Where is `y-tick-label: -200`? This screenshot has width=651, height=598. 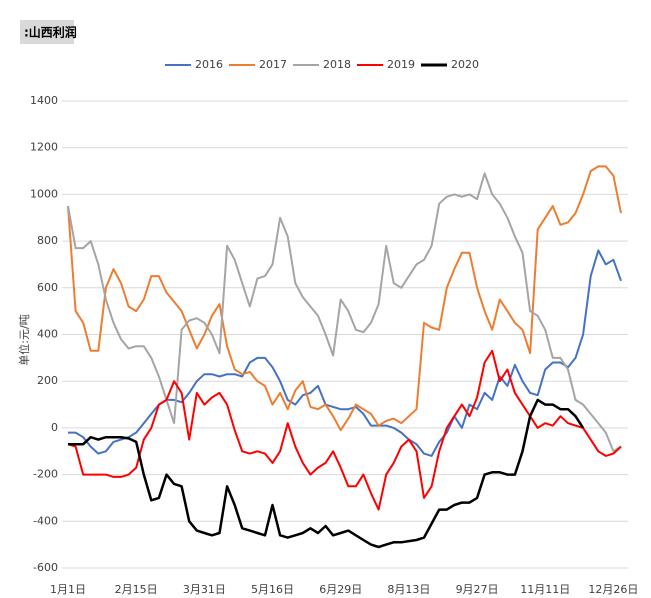
y-tick-label: -200 is located at coordinates (45, 474).